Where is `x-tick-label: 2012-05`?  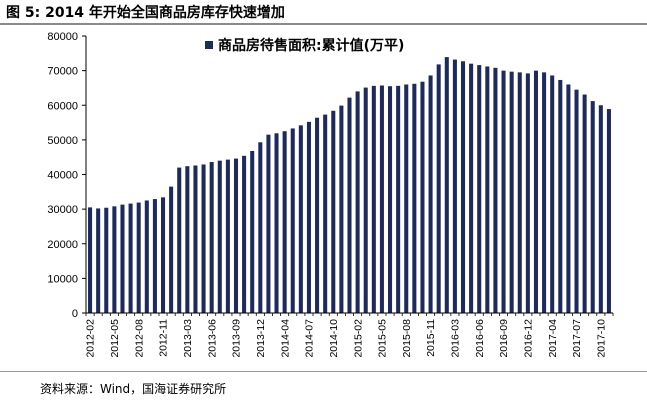 x-tick-label: 2012-05 is located at coordinates (115, 338).